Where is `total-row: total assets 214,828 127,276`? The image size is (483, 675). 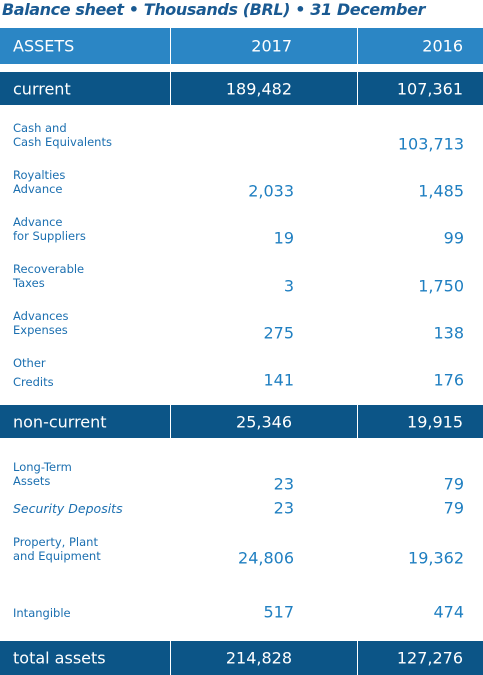 total-row: total assets 214,828 127,276 is located at coordinates (241, 658).